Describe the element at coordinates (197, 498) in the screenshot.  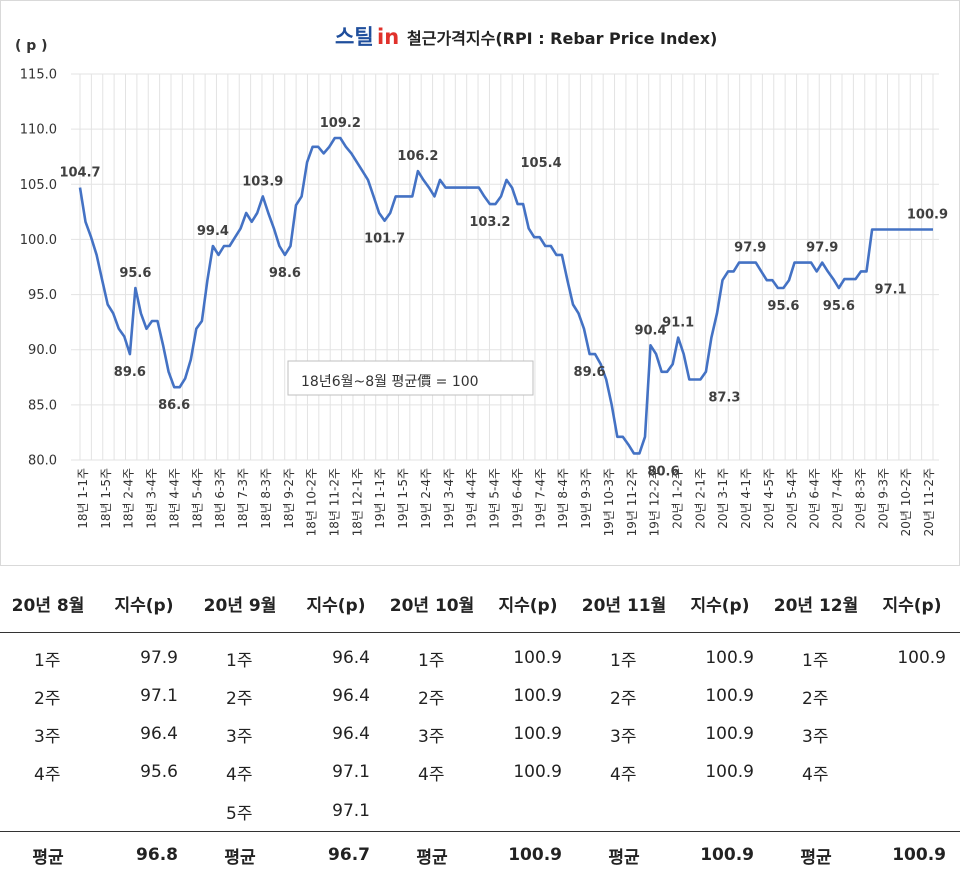
I see `x-tick-label: 18년 5-4주` at that location.